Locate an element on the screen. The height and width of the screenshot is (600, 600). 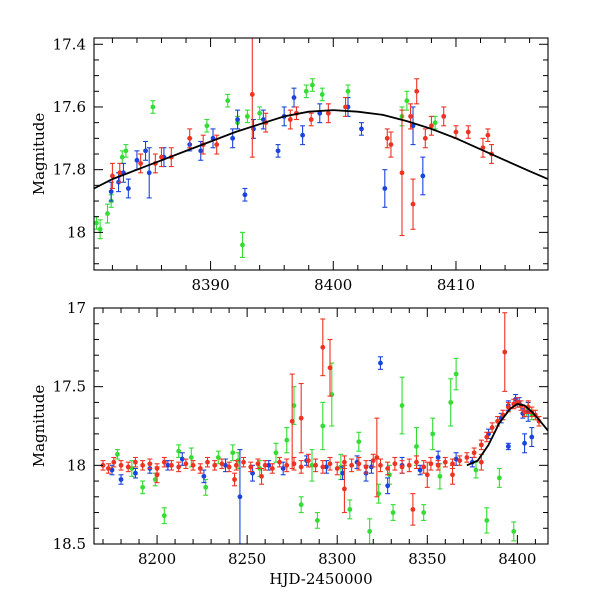
bottom-y-tick-label: 18 is located at coordinates (76, 465).